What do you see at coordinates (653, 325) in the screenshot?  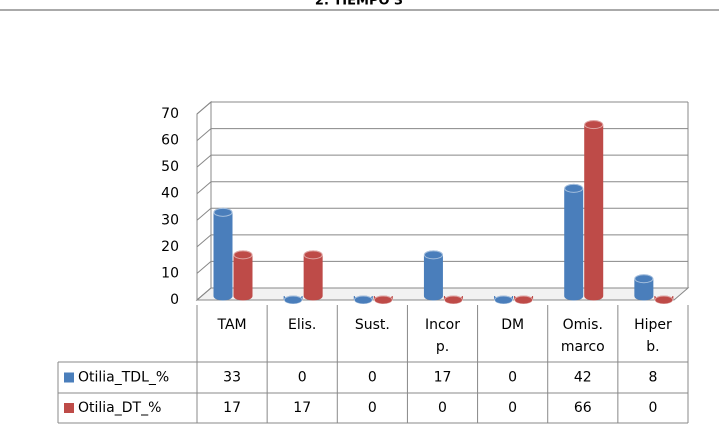 I see `x-tick-label-line: Hiper` at bounding box center [653, 325].